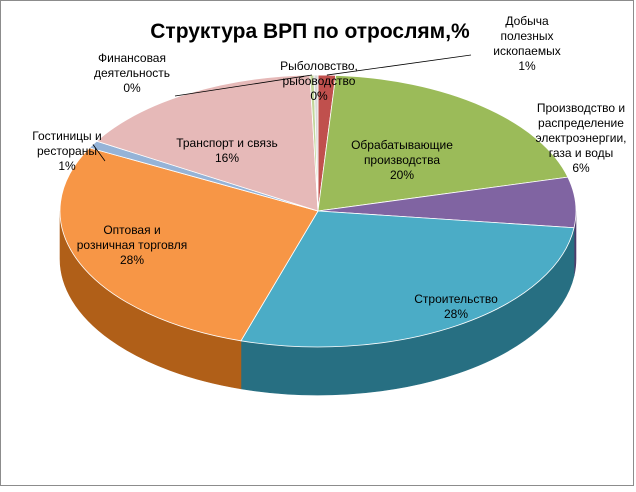 Image resolution: width=636 pixels, height=492 pixels. Describe the element at coordinates (402, 145) in the screenshot. I see `slice-name-line: Обрабатывающие` at that location.